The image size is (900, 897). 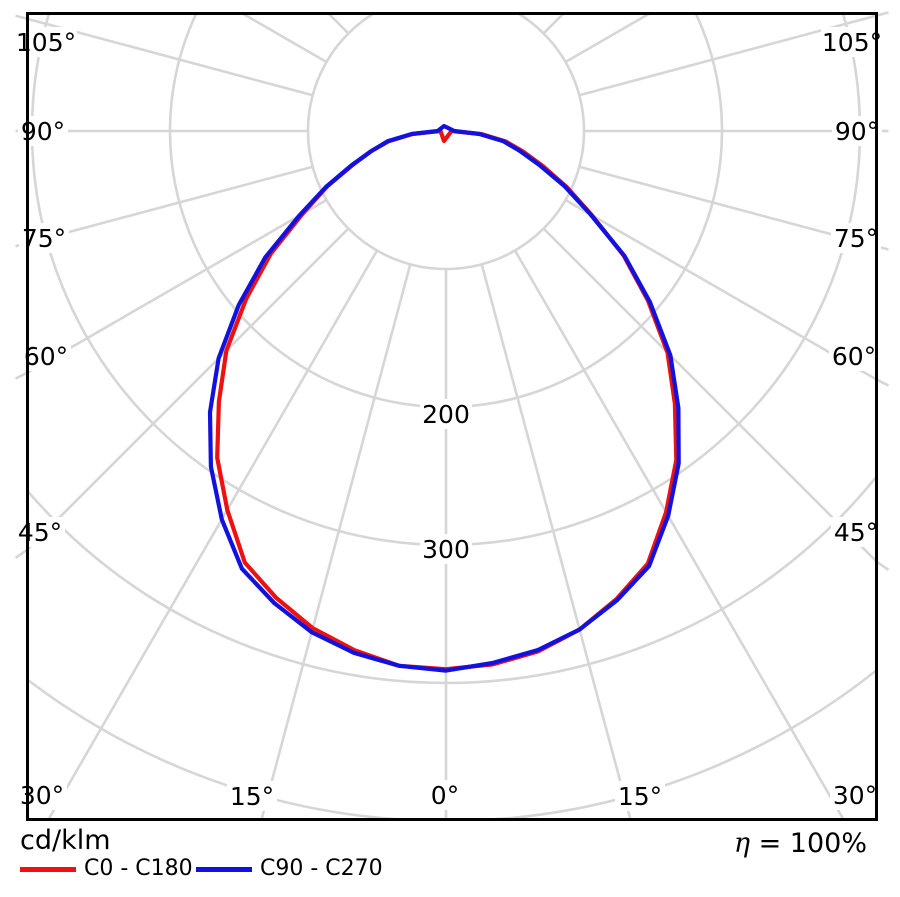 I want to click on legend-swatch-blue-line, so click(x=224, y=869).